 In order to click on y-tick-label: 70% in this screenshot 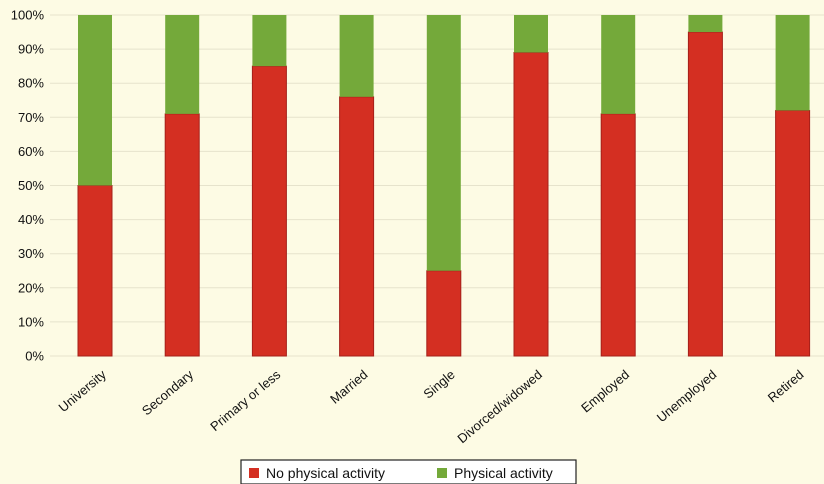, I will do `click(31, 117)`.